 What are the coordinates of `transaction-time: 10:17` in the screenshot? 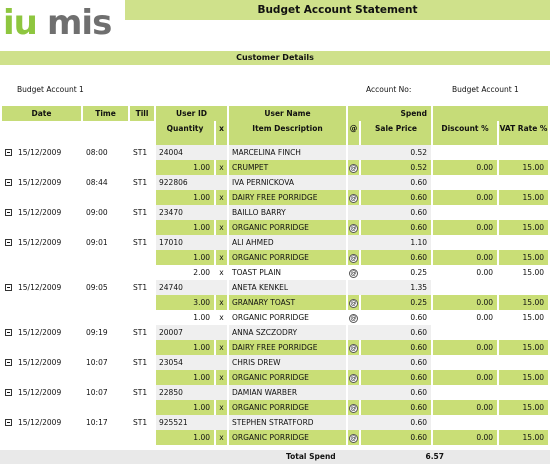 It's located at (97, 422).